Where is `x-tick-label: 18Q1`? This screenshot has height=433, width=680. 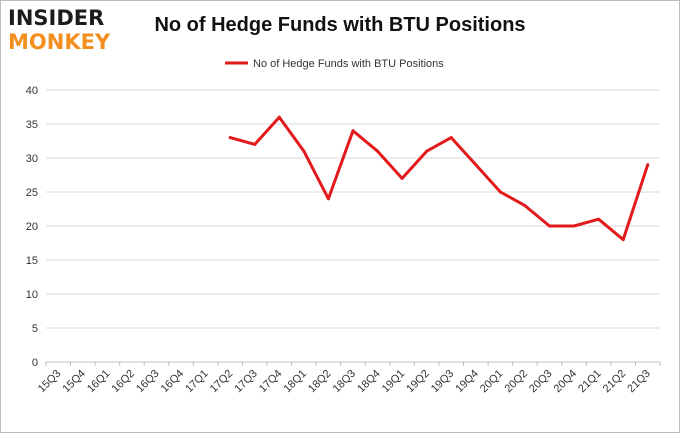
x-tick-label: 18Q1 is located at coordinates (295, 382).